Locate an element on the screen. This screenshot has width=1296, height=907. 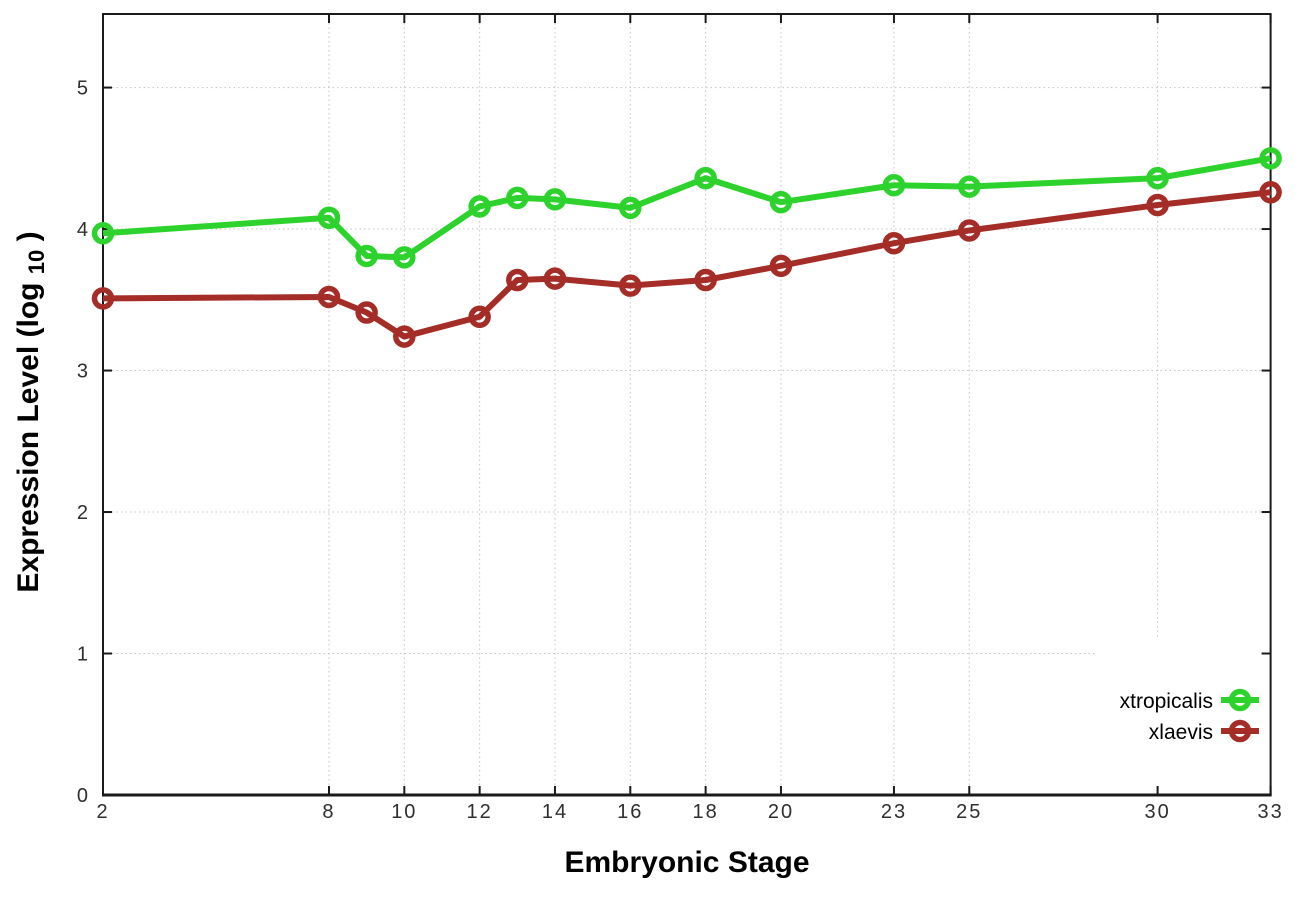
x-tick-label: 20 is located at coordinates (781, 812).